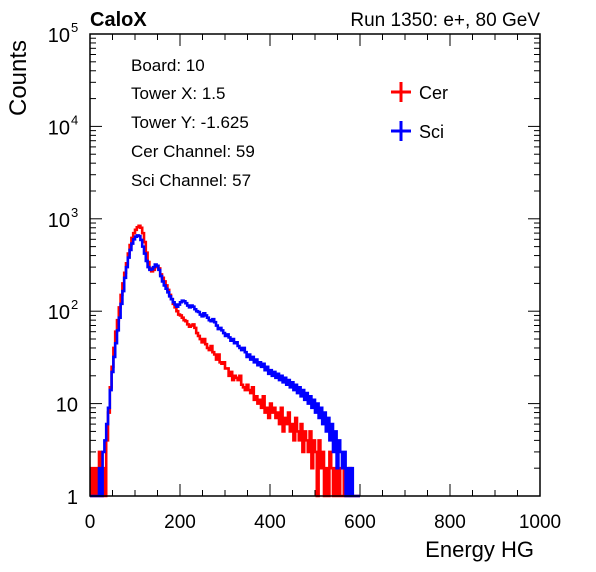 The width and height of the screenshot is (596, 572). What do you see at coordinates (74, 212) in the screenshot?
I see `y-tick-exponent: 3` at bounding box center [74, 212].